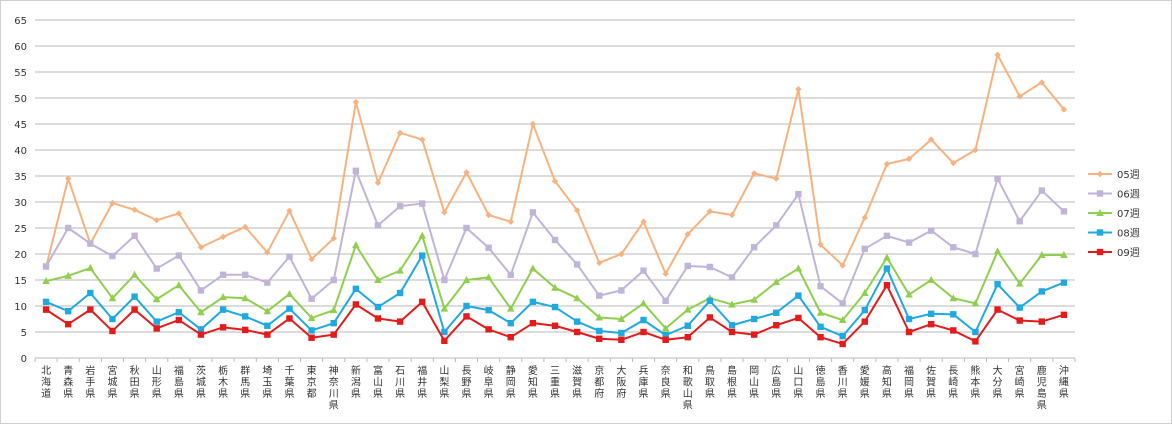 Image resolution: width=1172 pixels, height=428 pixels. I want to click on x-tick-label: 静岡県, so click(511, 382).